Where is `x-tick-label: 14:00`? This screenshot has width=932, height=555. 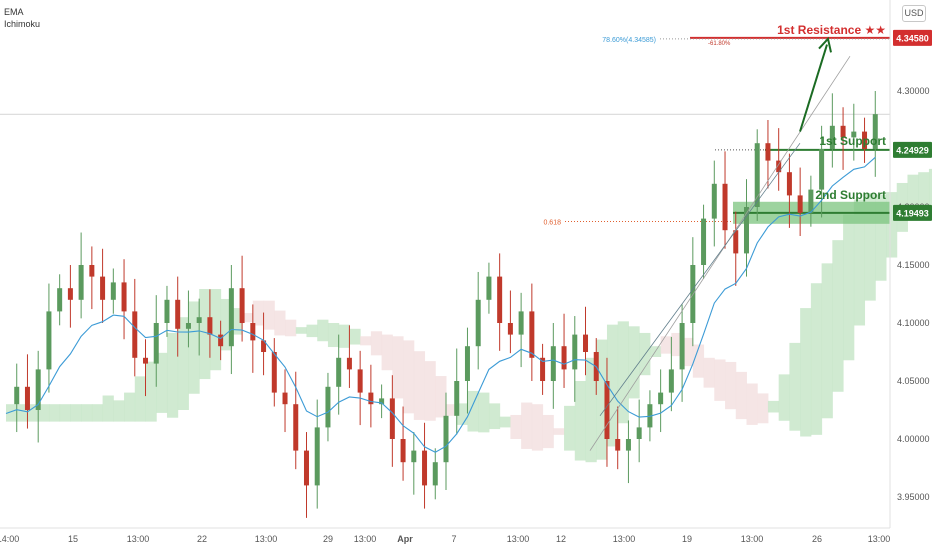
x-tick-label: 14:00 is located at coordinates (9, 539).